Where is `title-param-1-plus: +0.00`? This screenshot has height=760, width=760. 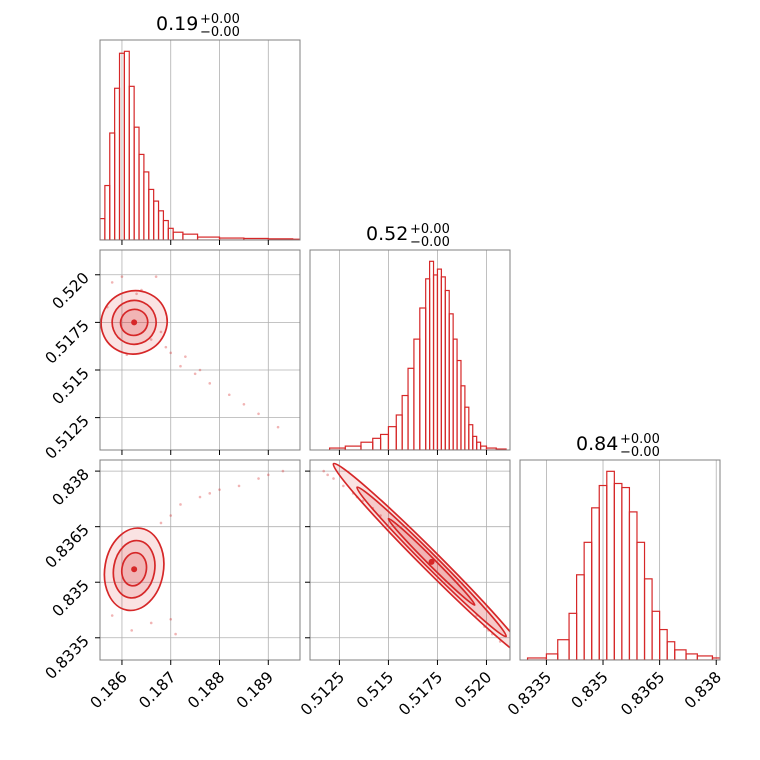 title-param-1-plus: +0.00 is located at coordinates (220, 19).